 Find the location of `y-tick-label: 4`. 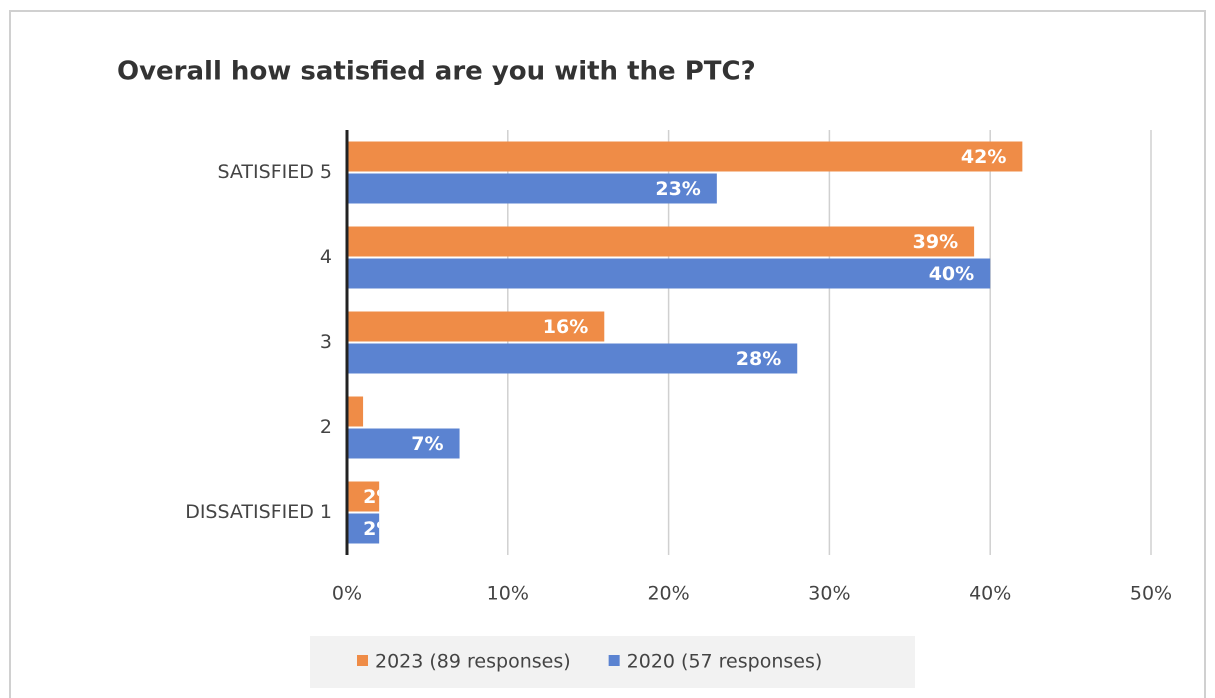

y-tick-label: 4 is located at coordinates (326, 257).